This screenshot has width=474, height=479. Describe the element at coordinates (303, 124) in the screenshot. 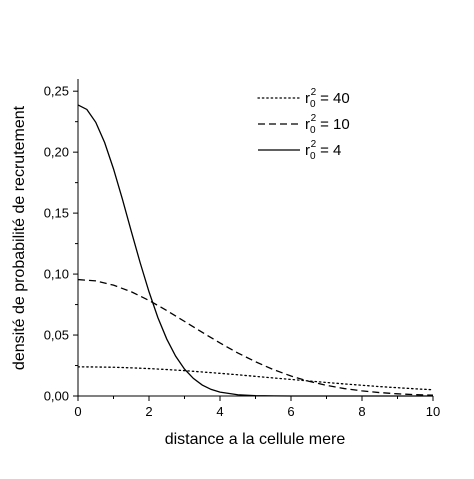

I see `legend: r02 = 40 r02 = 10 r02 = 4` at that location.